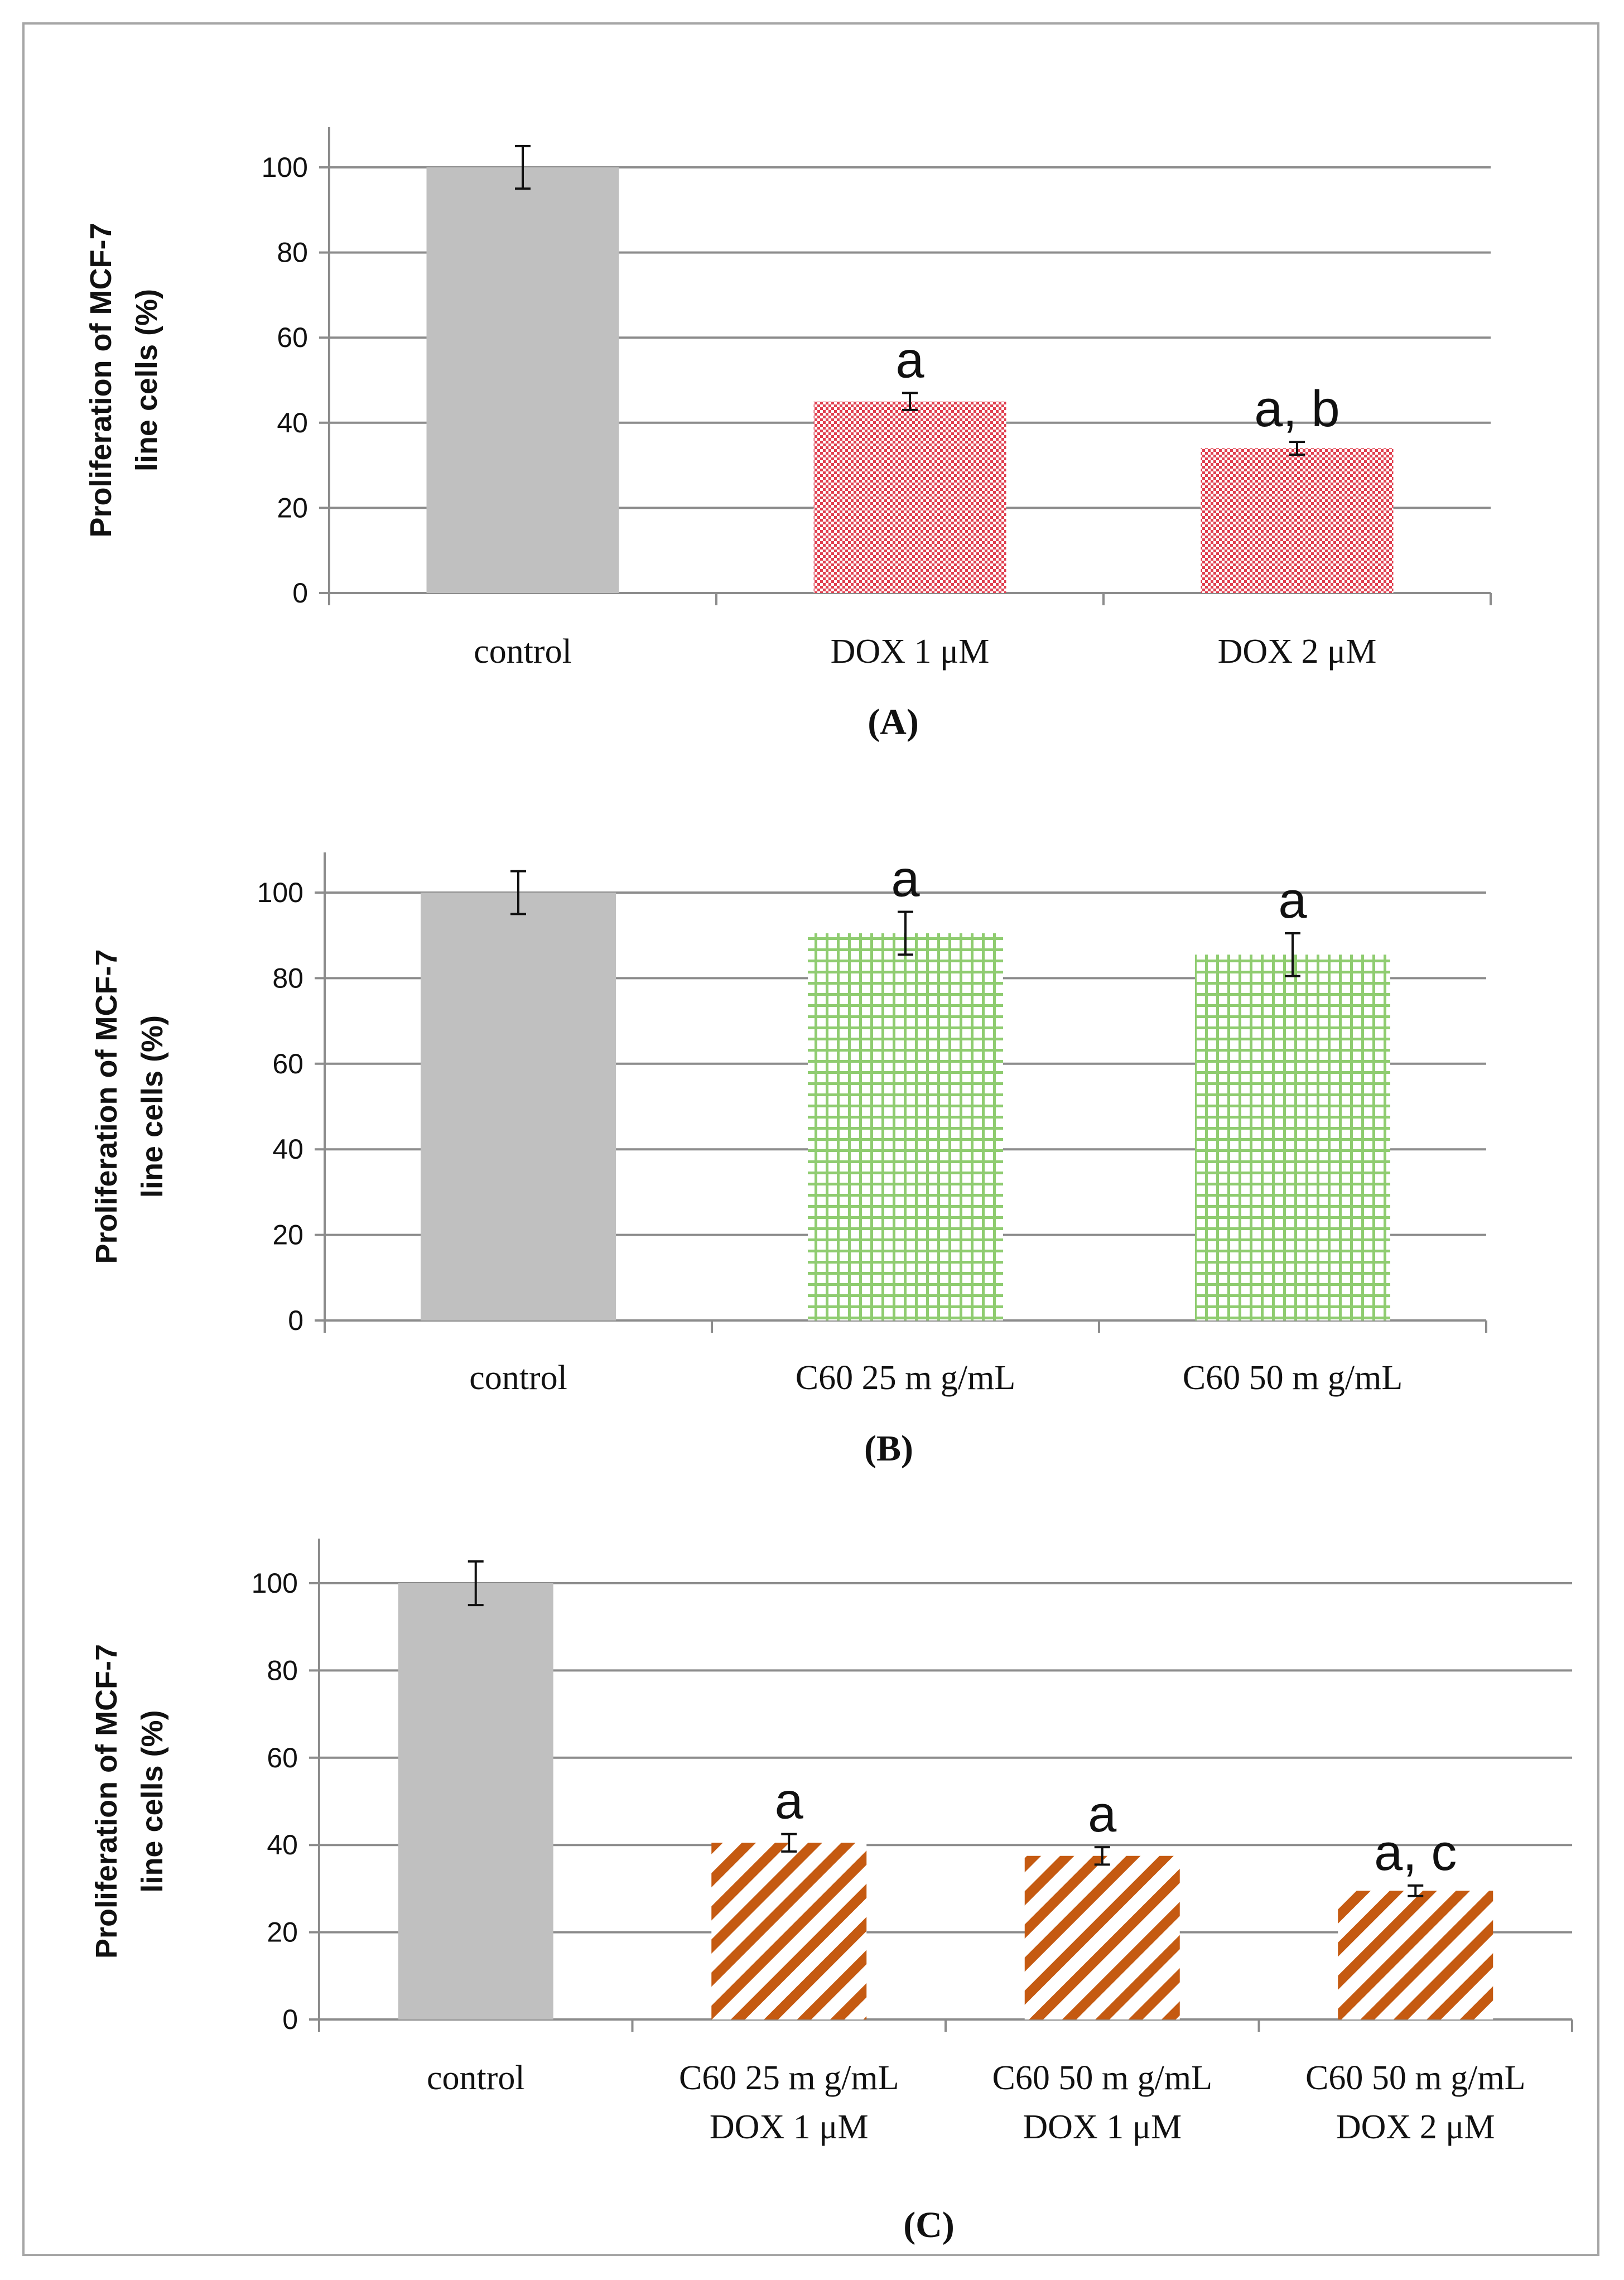 This screenshot has width=1624, height=2280. Describe the element at coordinates (1296, 408) in the screenshot. I see `significance-label: a, b` at that location.